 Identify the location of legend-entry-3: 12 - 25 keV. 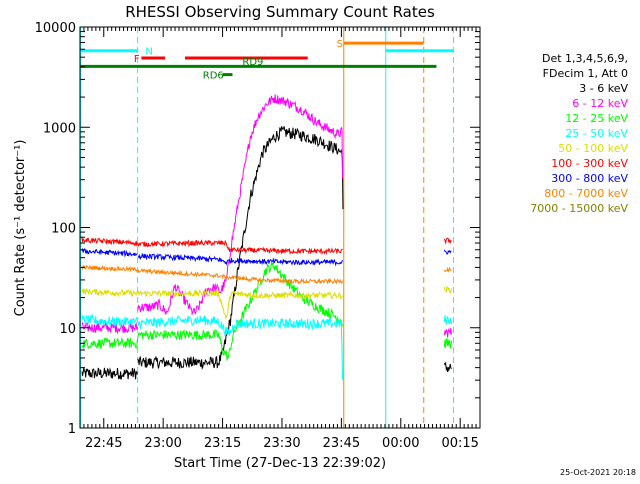
(596, 118).